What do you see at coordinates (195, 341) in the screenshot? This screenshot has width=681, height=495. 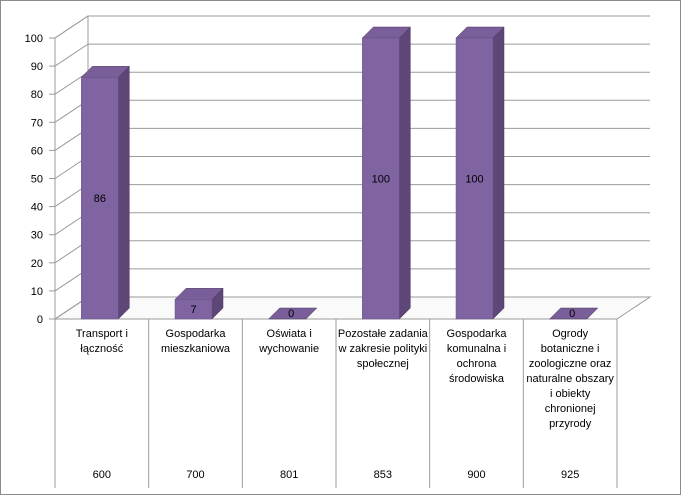 I see `category-label: Gospodarka mieszkaniowa` at bounding box center [195, 341].